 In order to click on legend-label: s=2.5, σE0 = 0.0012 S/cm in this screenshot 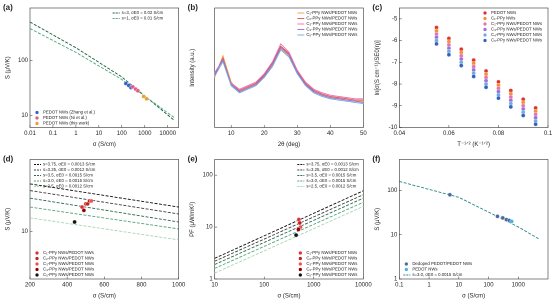, I will do `click(331, 186)`.